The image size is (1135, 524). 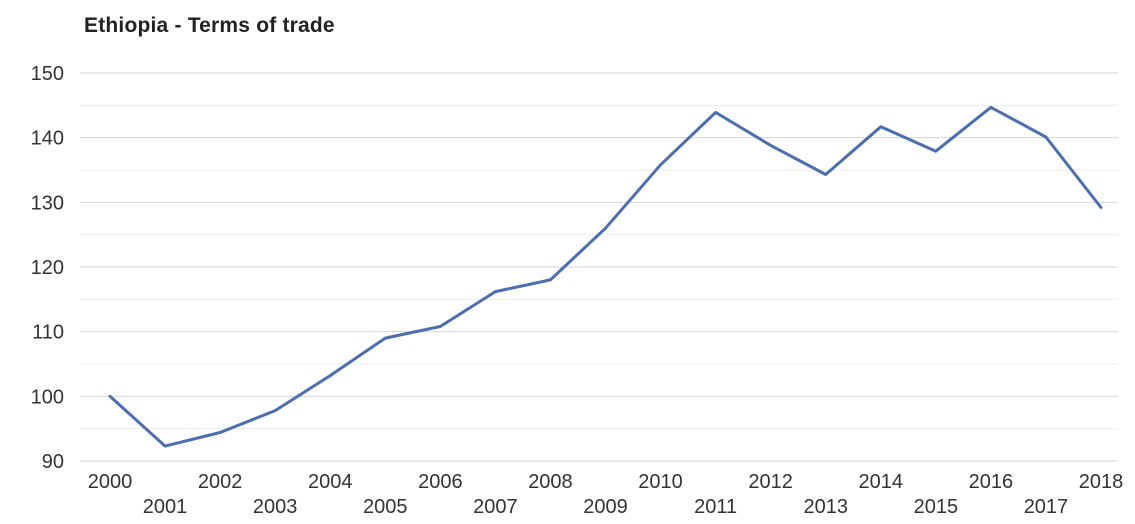 What do you see at coordinates (991, 482) in the screenshot?
I see `x-tick-label: 2016` at bounding box center [991, 482].